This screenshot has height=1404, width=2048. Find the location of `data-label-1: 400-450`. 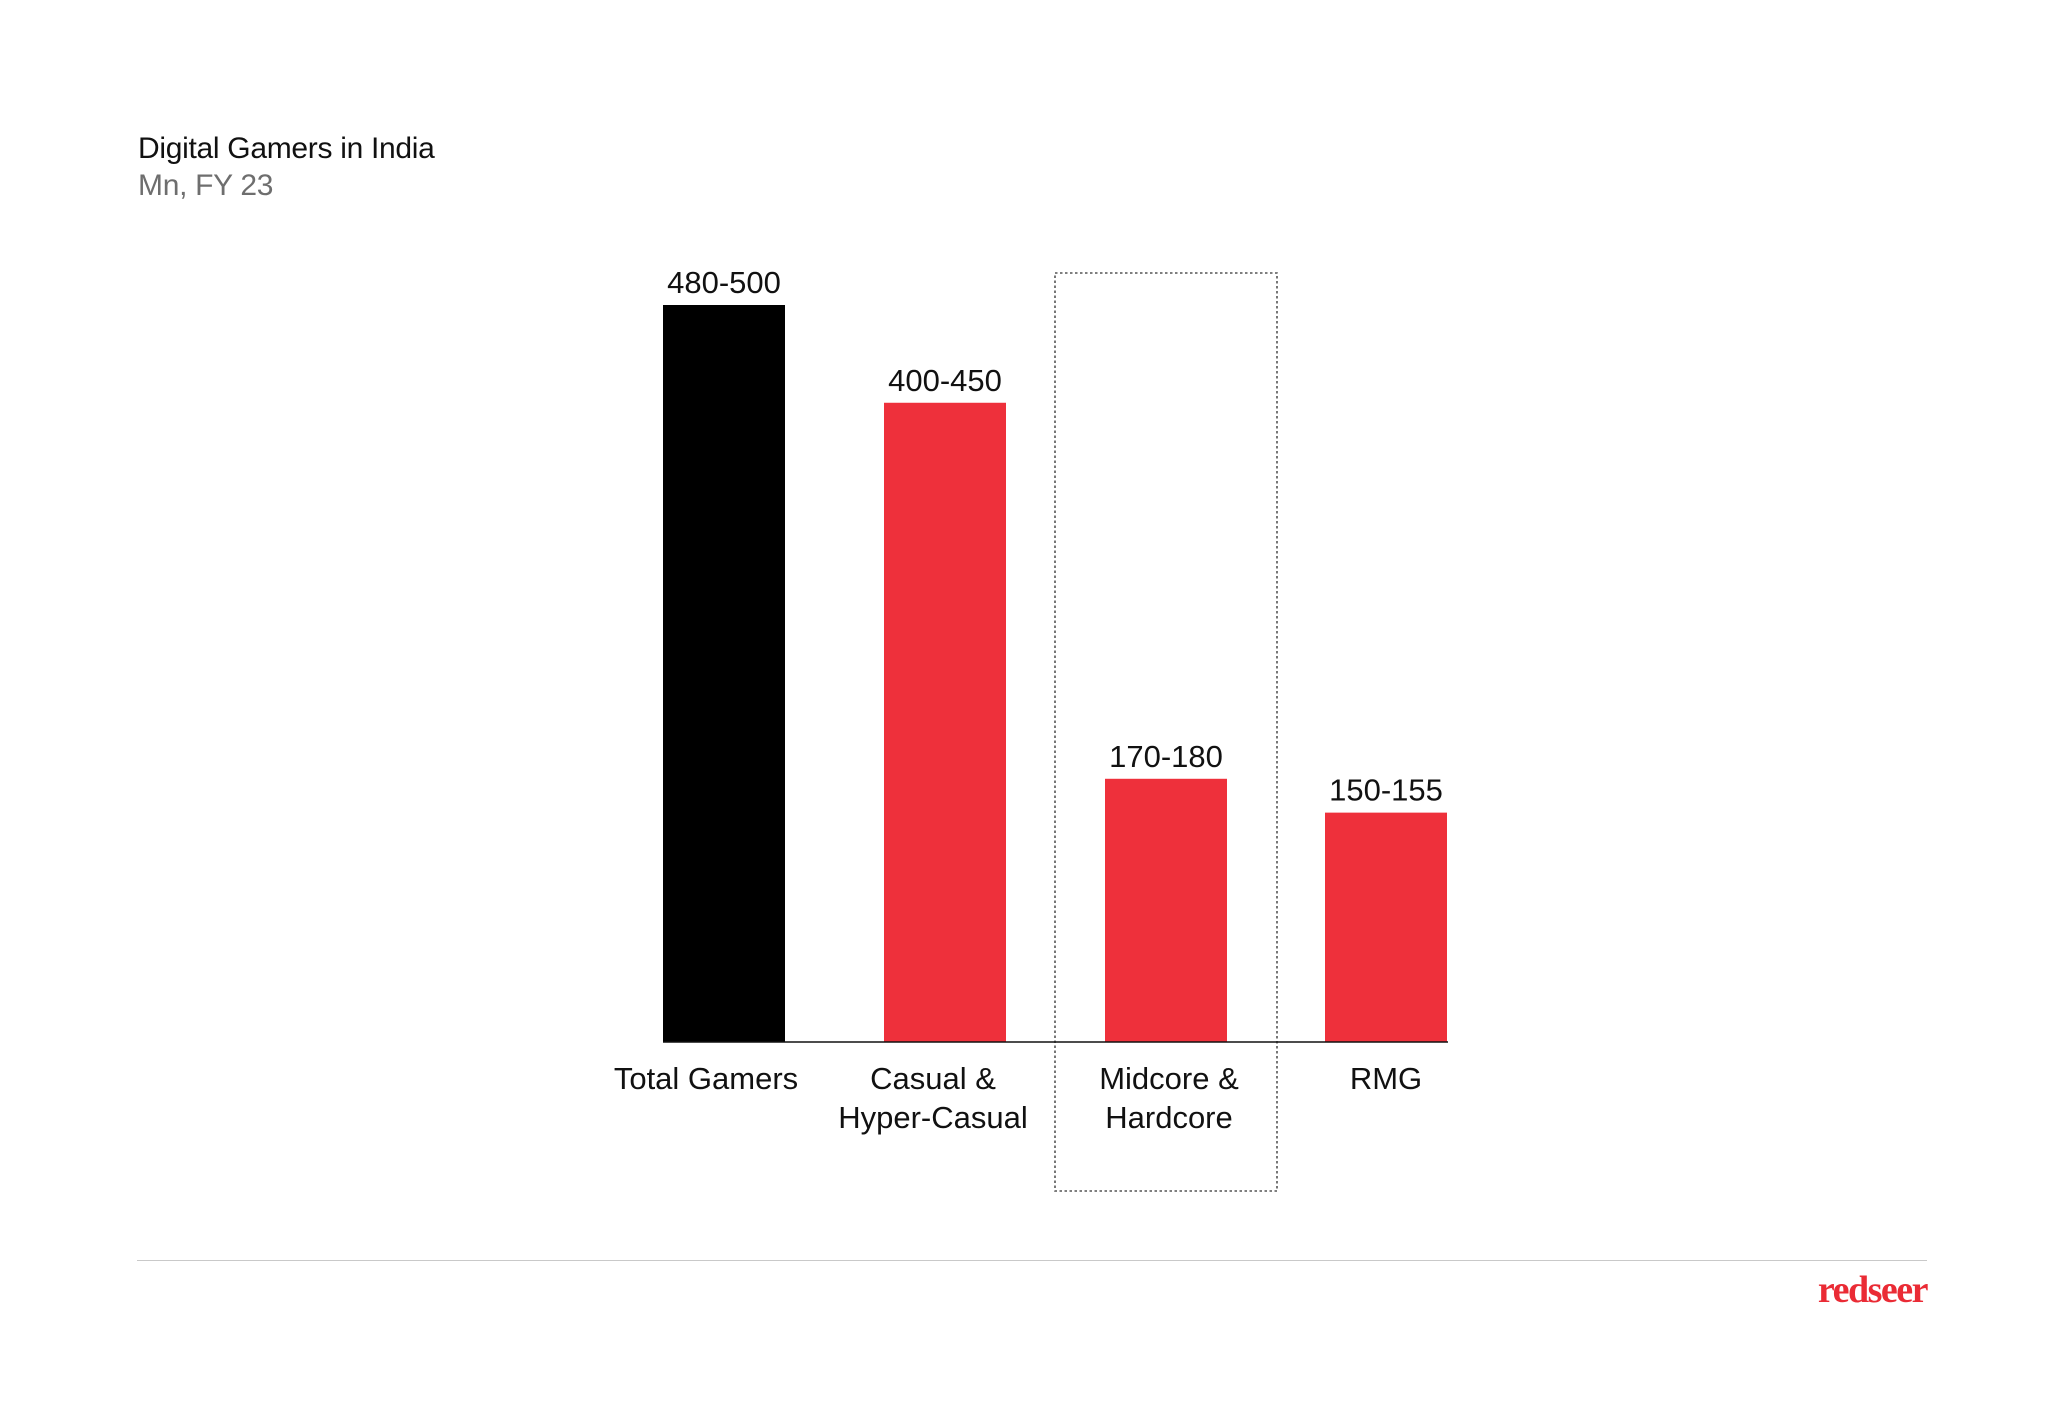

data-label-1: 400-450 is located at coordinates (945, 380).